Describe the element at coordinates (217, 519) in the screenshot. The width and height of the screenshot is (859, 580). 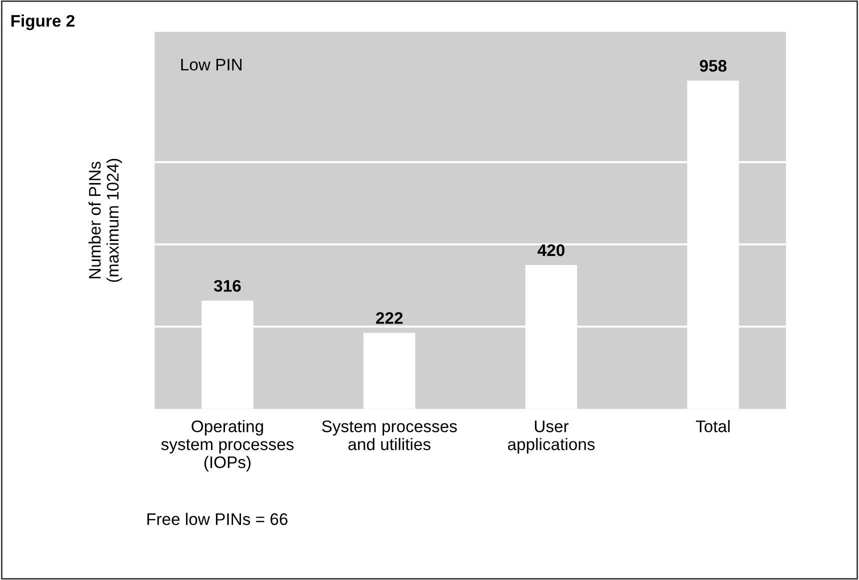
I see `text: Free low PINs = 66` at that location.